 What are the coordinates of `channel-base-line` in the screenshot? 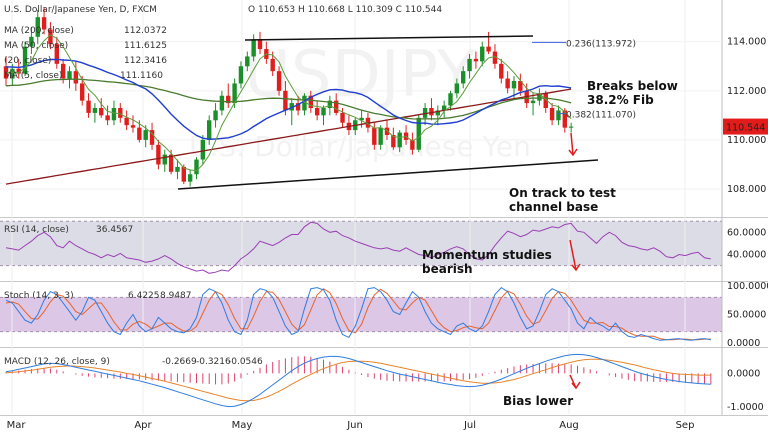 It's located at (388, 174).